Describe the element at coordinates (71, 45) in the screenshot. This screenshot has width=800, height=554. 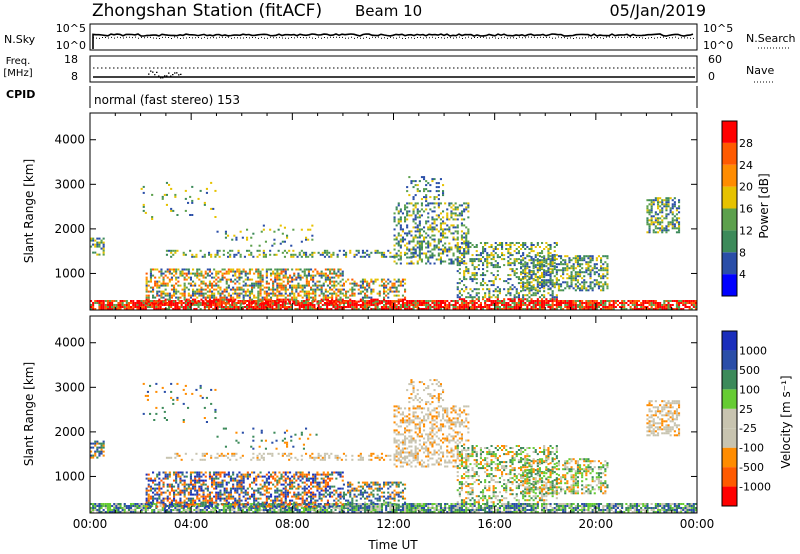
I see `nsky-tick-bottom: 10^0` at that location.